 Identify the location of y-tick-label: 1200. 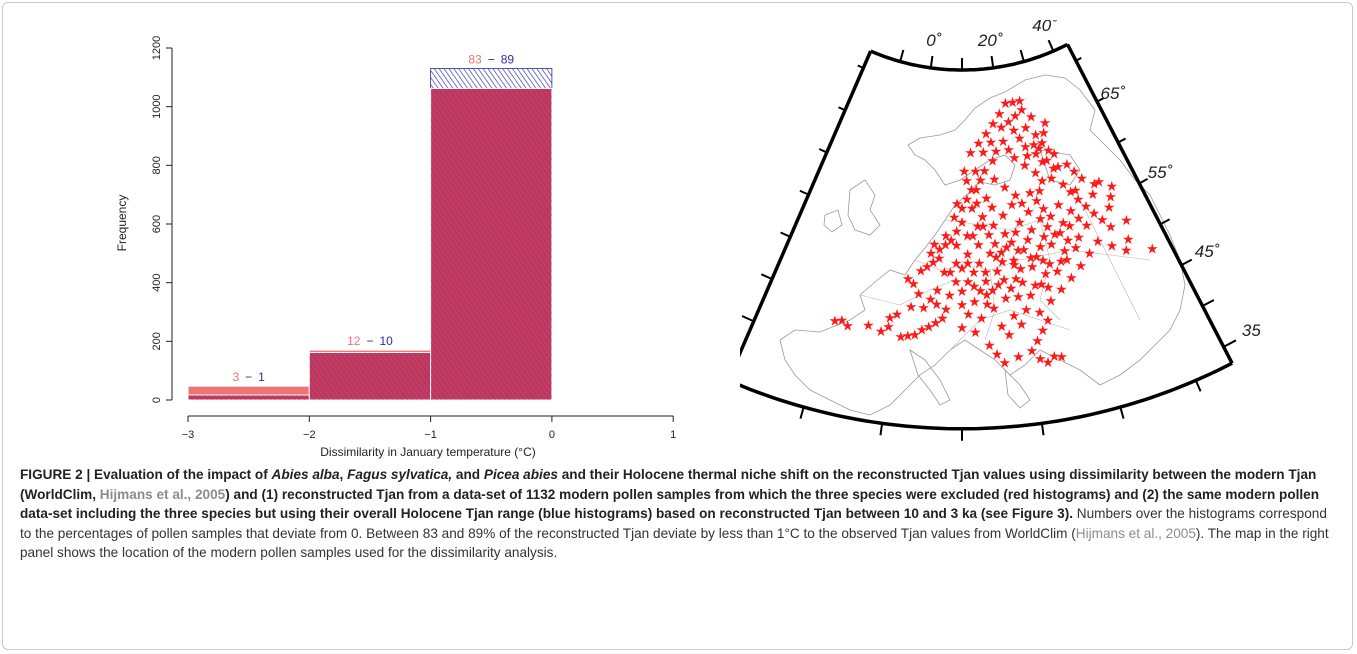
(157, 48).